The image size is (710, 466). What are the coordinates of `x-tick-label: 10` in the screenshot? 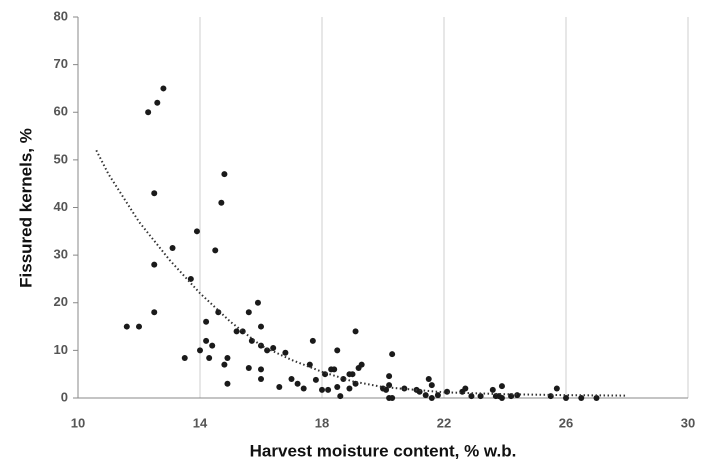 It's located at (78, 422).